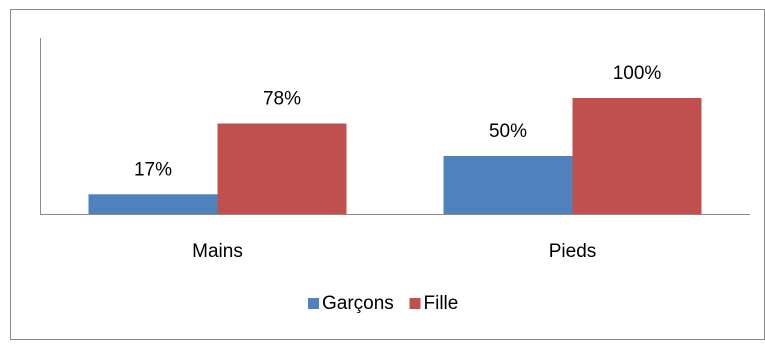 The width and height of the screenshot is (765, 345). Describe the element at coordinates (217, 251) in the screenshot. I see `category-label: Mains` at that location.